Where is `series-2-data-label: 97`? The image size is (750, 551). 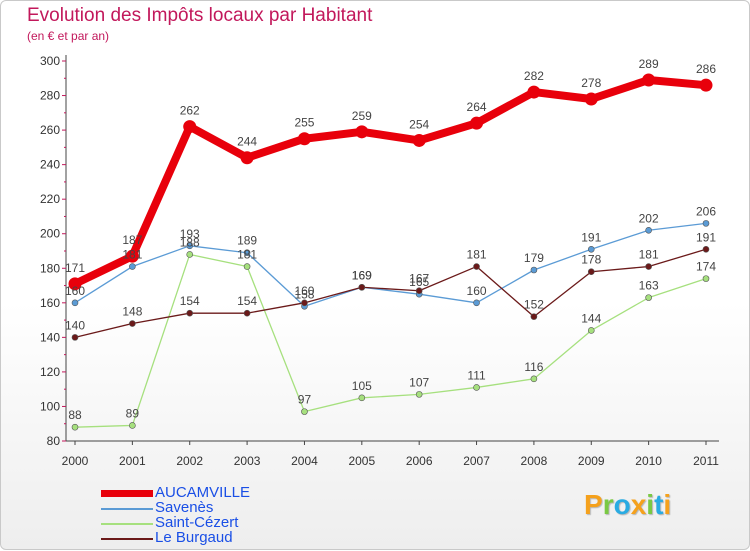 series-2-data-label: 97 is located at coordinates (305, 400).